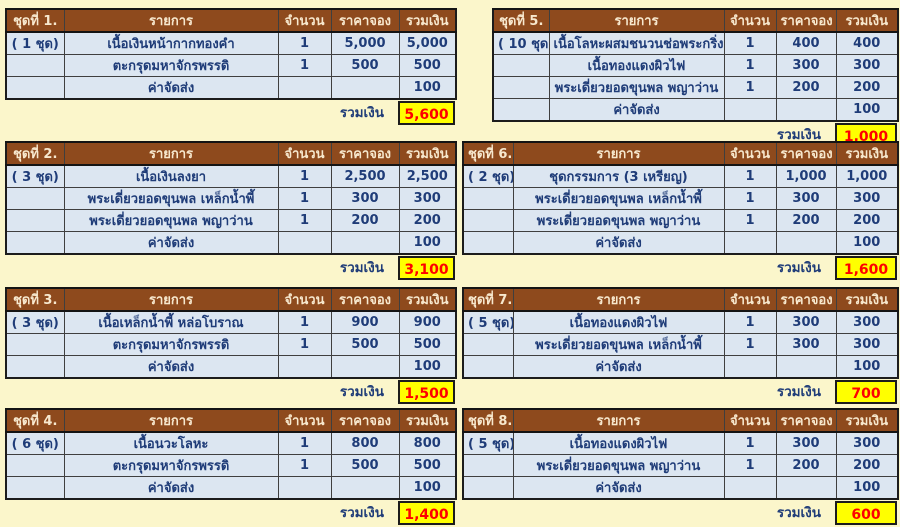 The image size is (900, 527). I want to click on grand-total-row: รวมเงิน 700, so click(679, 392).